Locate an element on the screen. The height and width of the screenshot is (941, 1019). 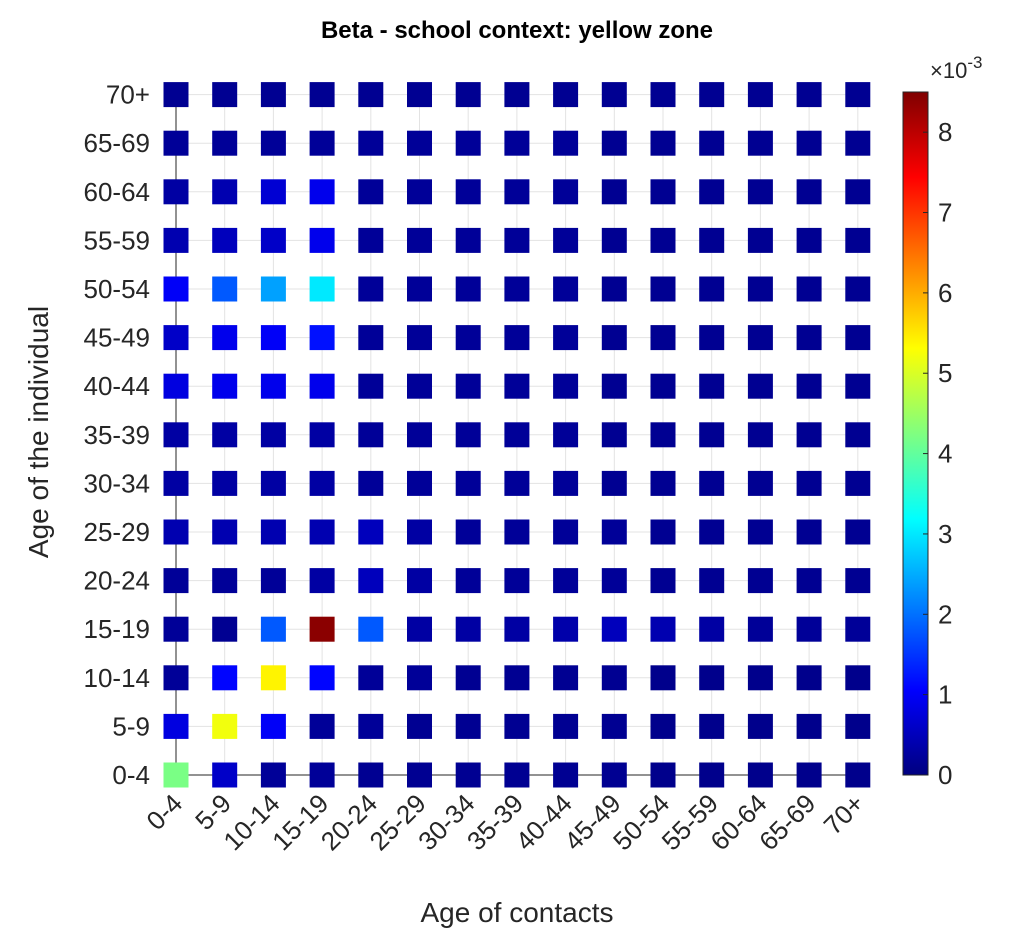
y-tick-label: 25-29 is located at coordinates (117, 532).